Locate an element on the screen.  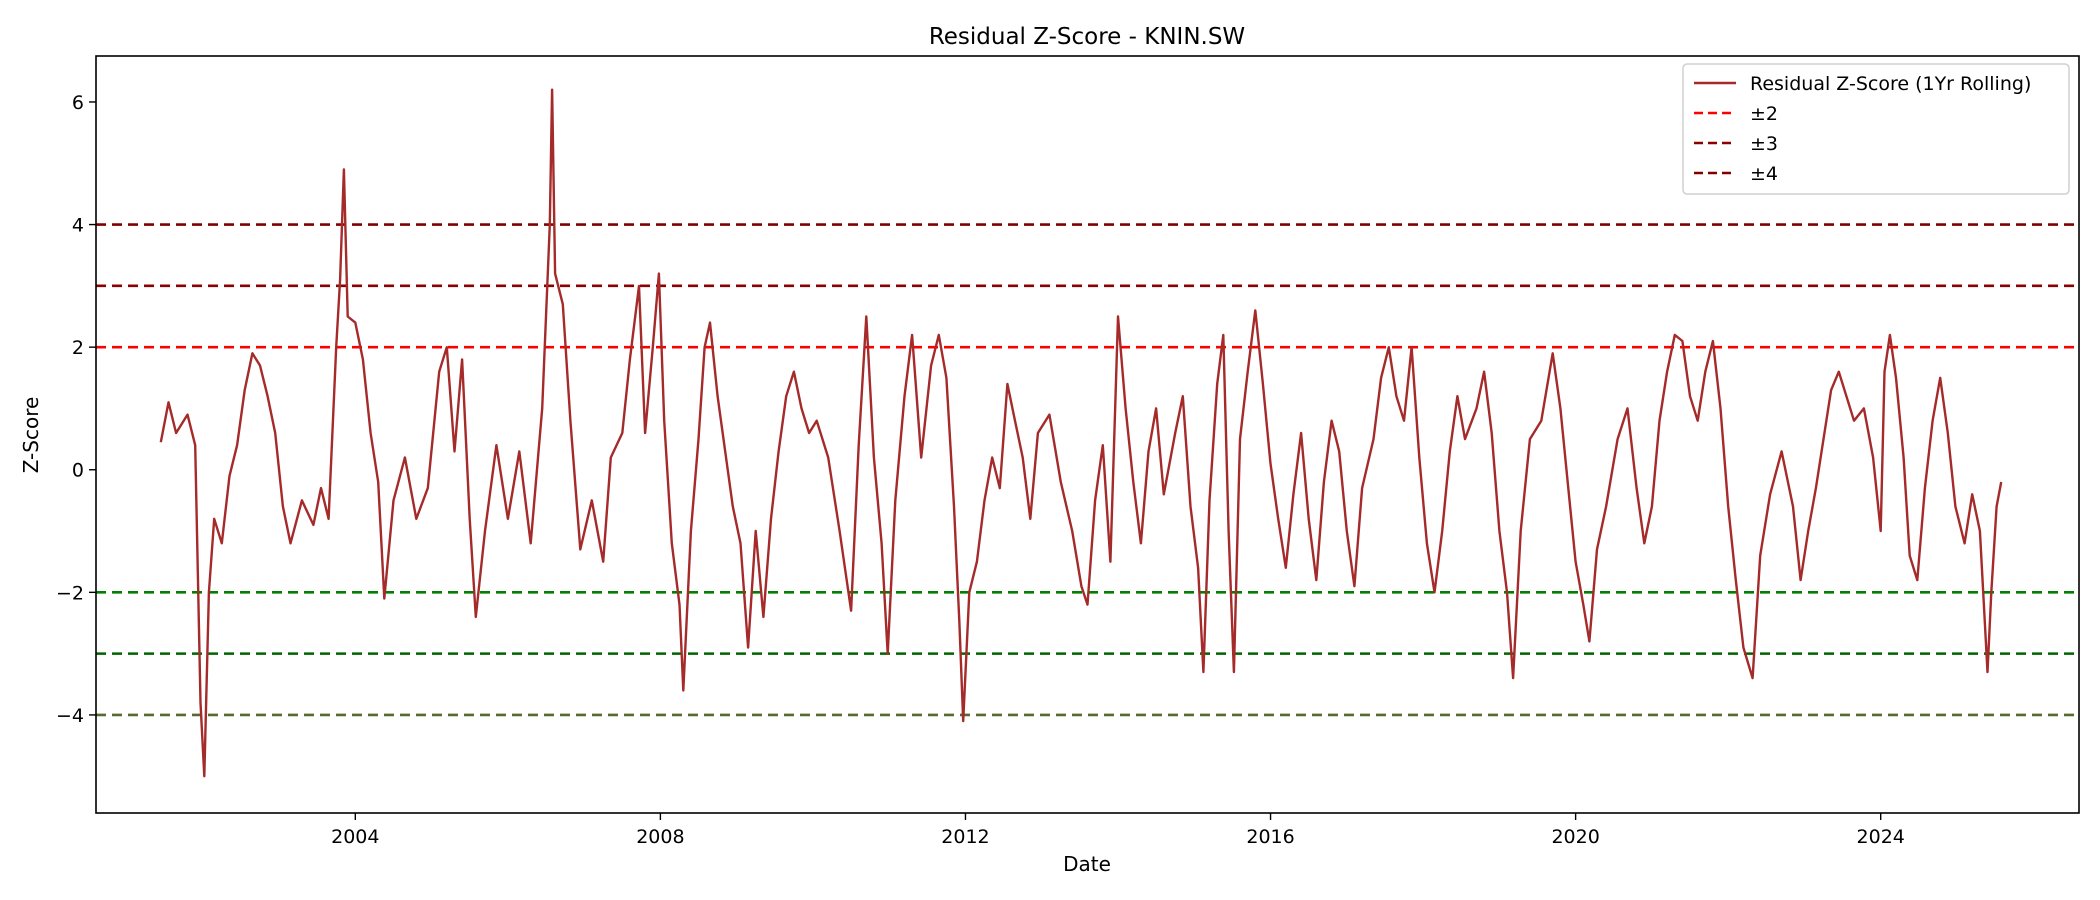
y-tick-label: −2 is located at coordinates (70, 593).